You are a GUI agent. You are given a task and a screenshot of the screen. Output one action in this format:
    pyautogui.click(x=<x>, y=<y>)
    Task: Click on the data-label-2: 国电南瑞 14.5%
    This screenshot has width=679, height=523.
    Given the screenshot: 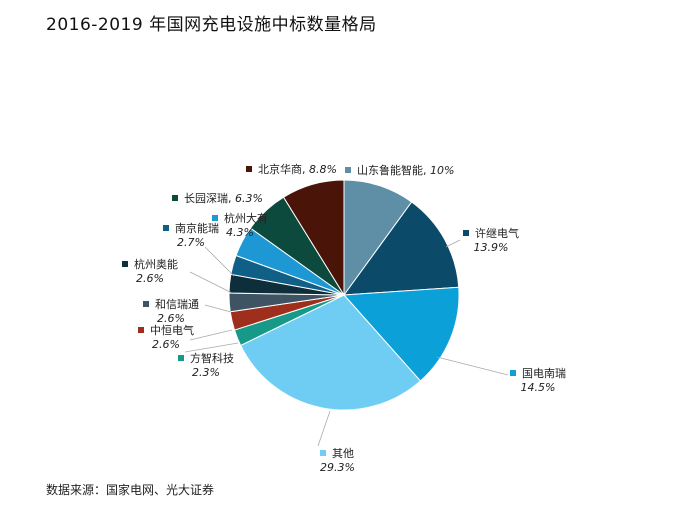 What is the action you would take?
    pyautogui.click(x=538, y=381)
    